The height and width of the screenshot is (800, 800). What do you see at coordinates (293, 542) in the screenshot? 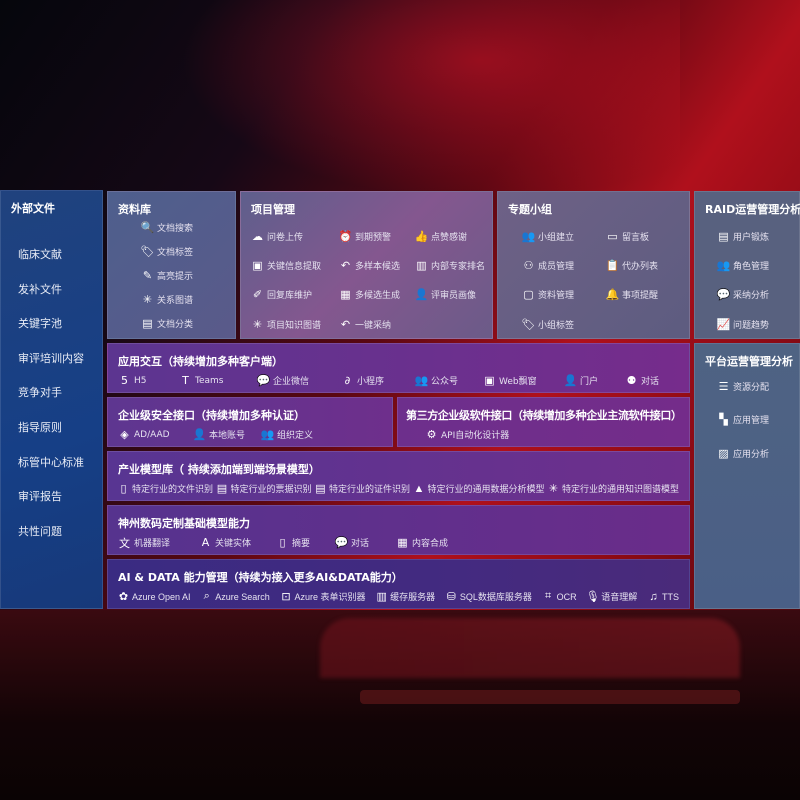
I see `base-item: ▯ 摘要` at bounding box center [293, 542].